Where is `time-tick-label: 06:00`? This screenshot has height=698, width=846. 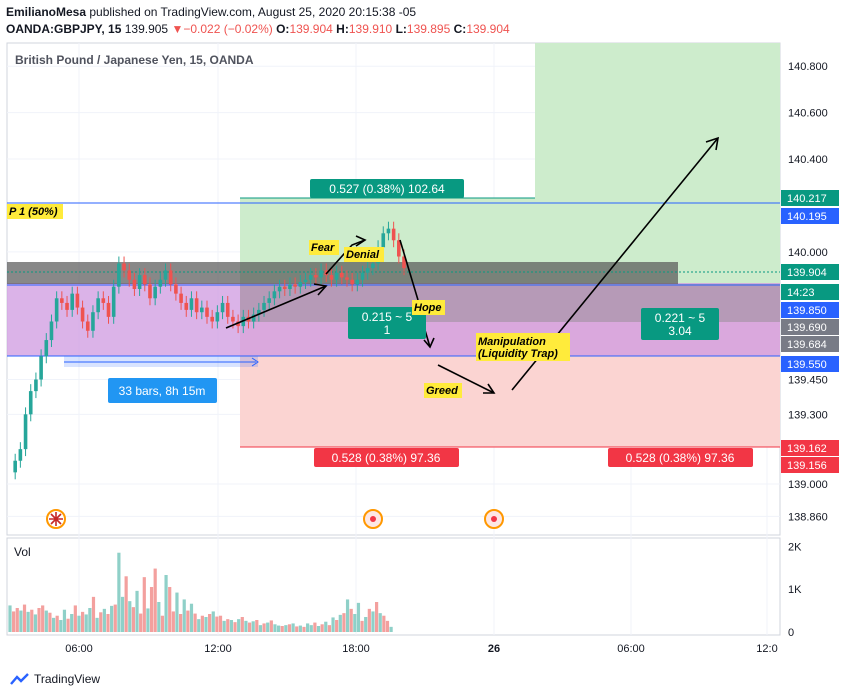
time-tick-label: 06:00 is located at coordinates (631, 649).